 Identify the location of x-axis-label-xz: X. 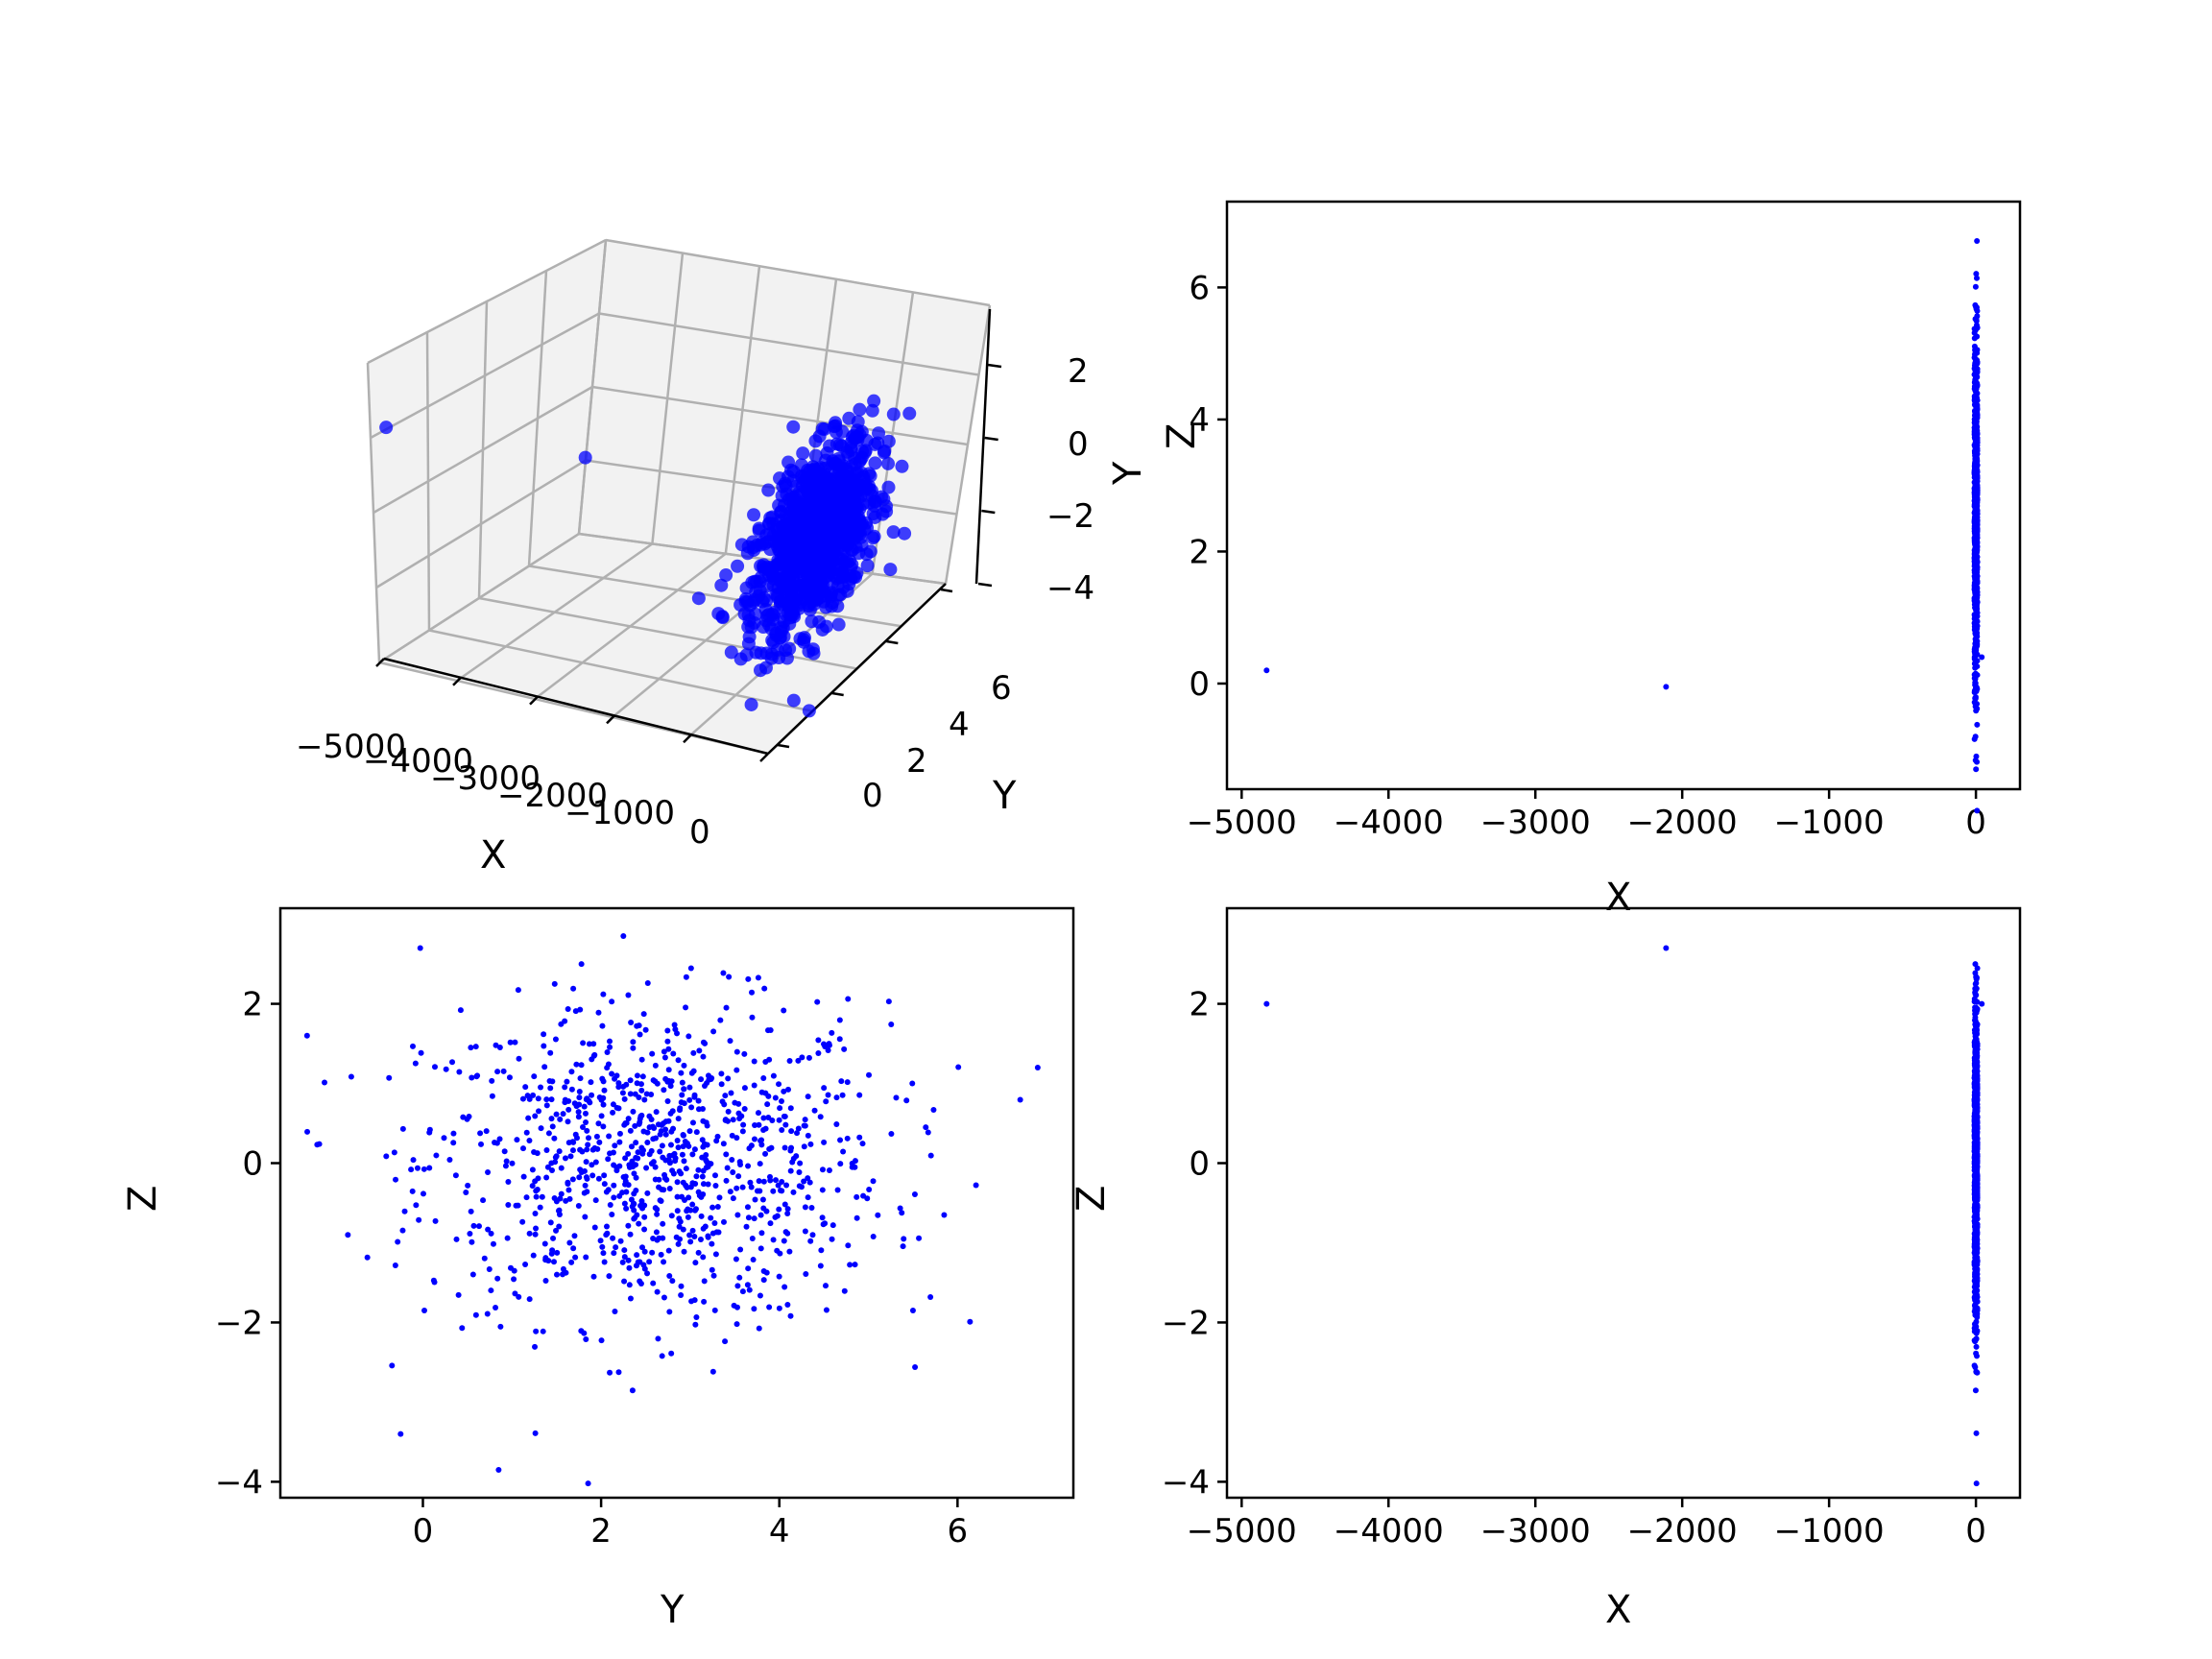
(1618, 1610).